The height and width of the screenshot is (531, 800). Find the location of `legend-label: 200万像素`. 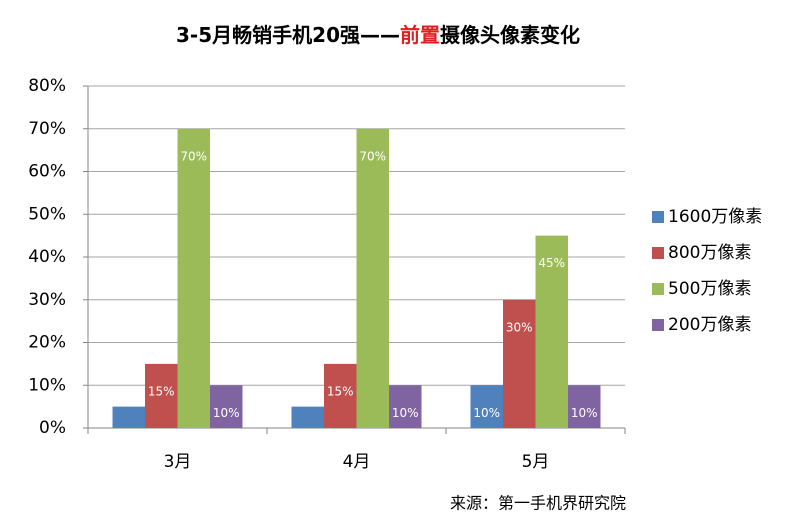

legend-label: 200万像素 is located at coordinates (709, 325).